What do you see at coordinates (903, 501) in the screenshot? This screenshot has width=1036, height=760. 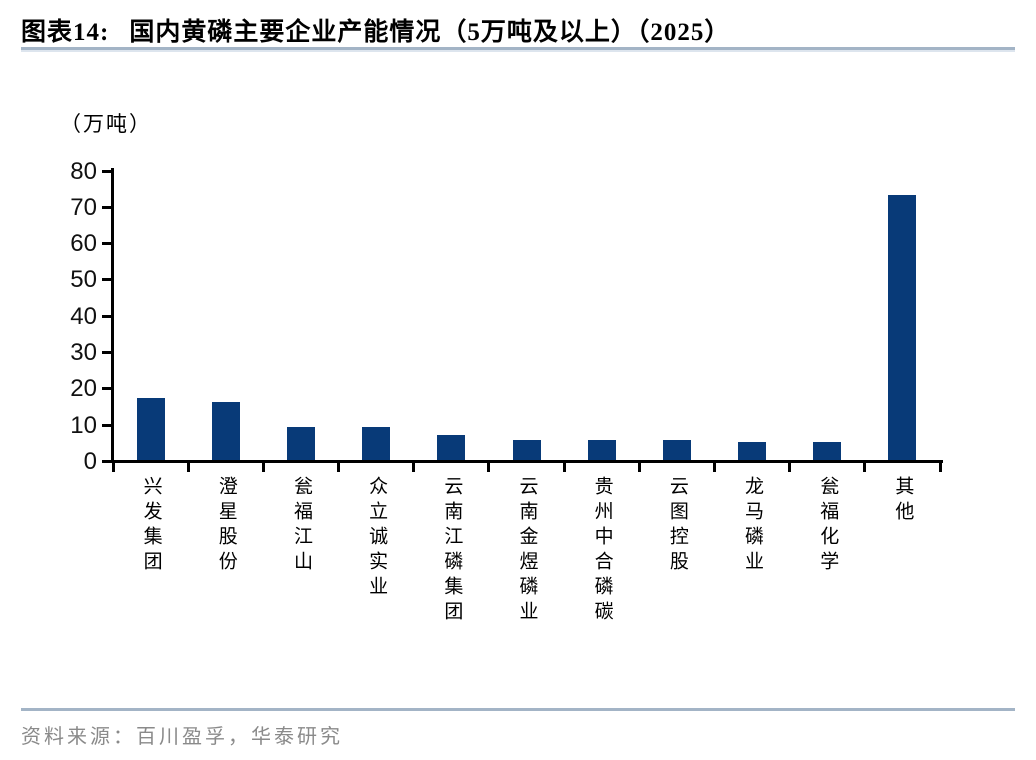 I see `x-axis-label: 其他` at bounding box center [903, 501].